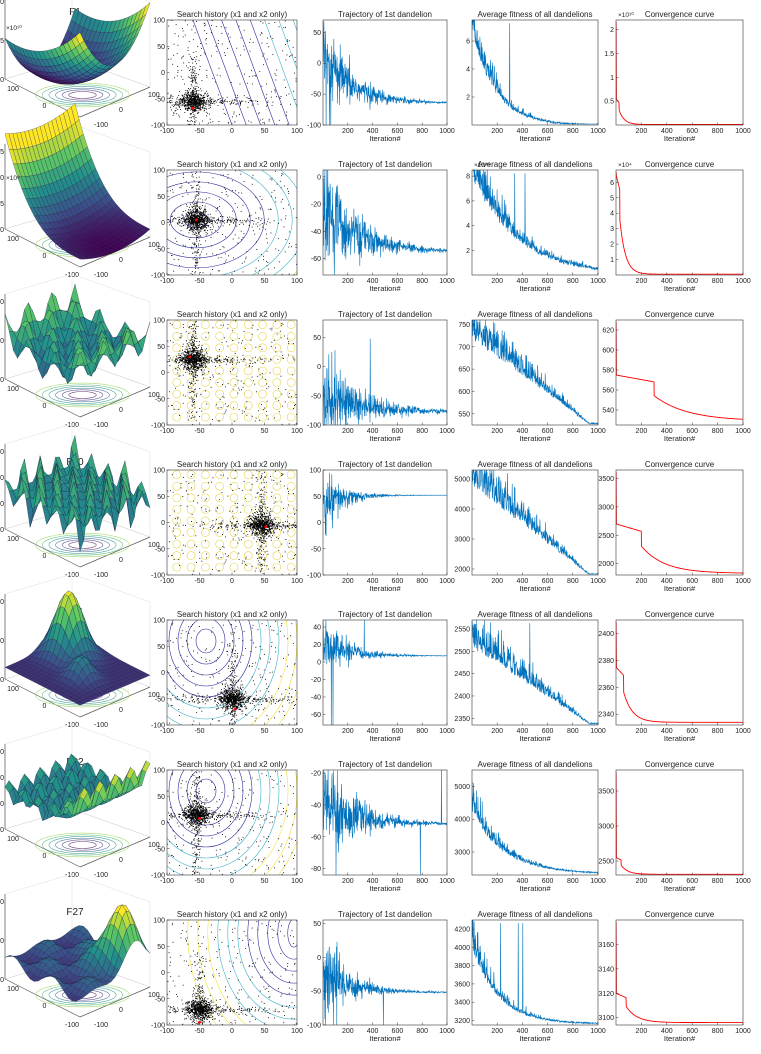 This screenshot has height=1054, width=761. Describe the element at coordinates (269, 72) in the screenshot. I see `contour-line` at that location.